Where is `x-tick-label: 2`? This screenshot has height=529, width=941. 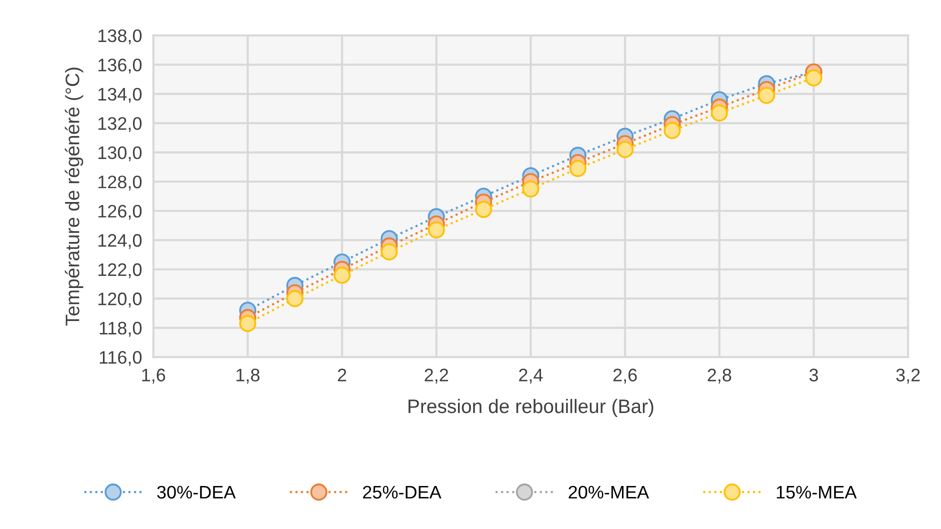 x-tick-label: 2 is located at coordinates (342, 375).